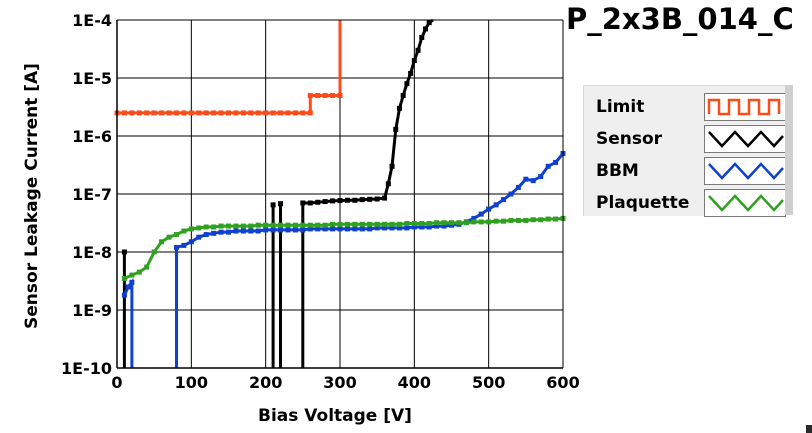  Describe the element at coordinates (414, 382) in the screenshot. I see `x-tick-label: 400` at that location.